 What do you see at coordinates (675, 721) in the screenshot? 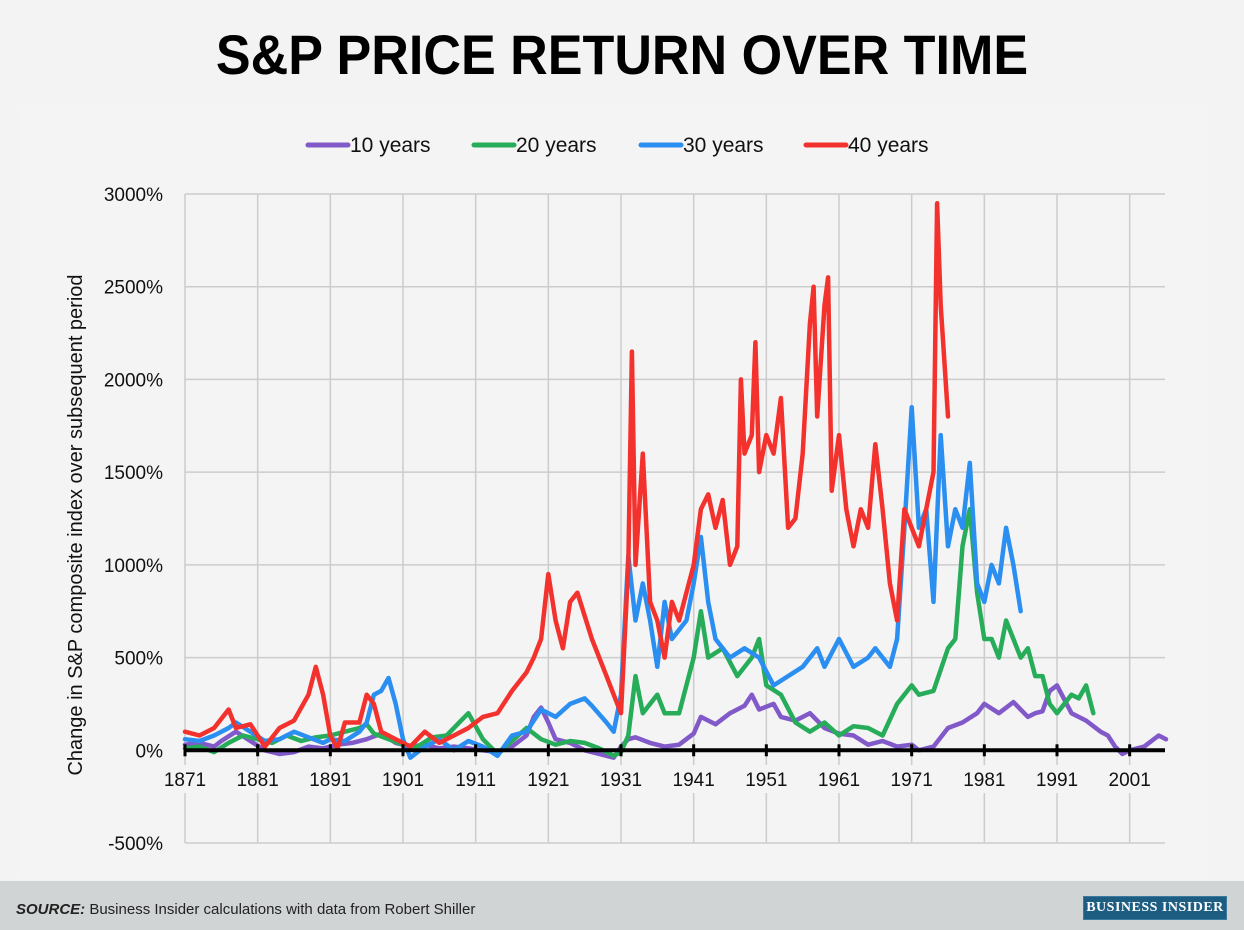
I see `series-line-10-years` at bounding box center [675, 721].